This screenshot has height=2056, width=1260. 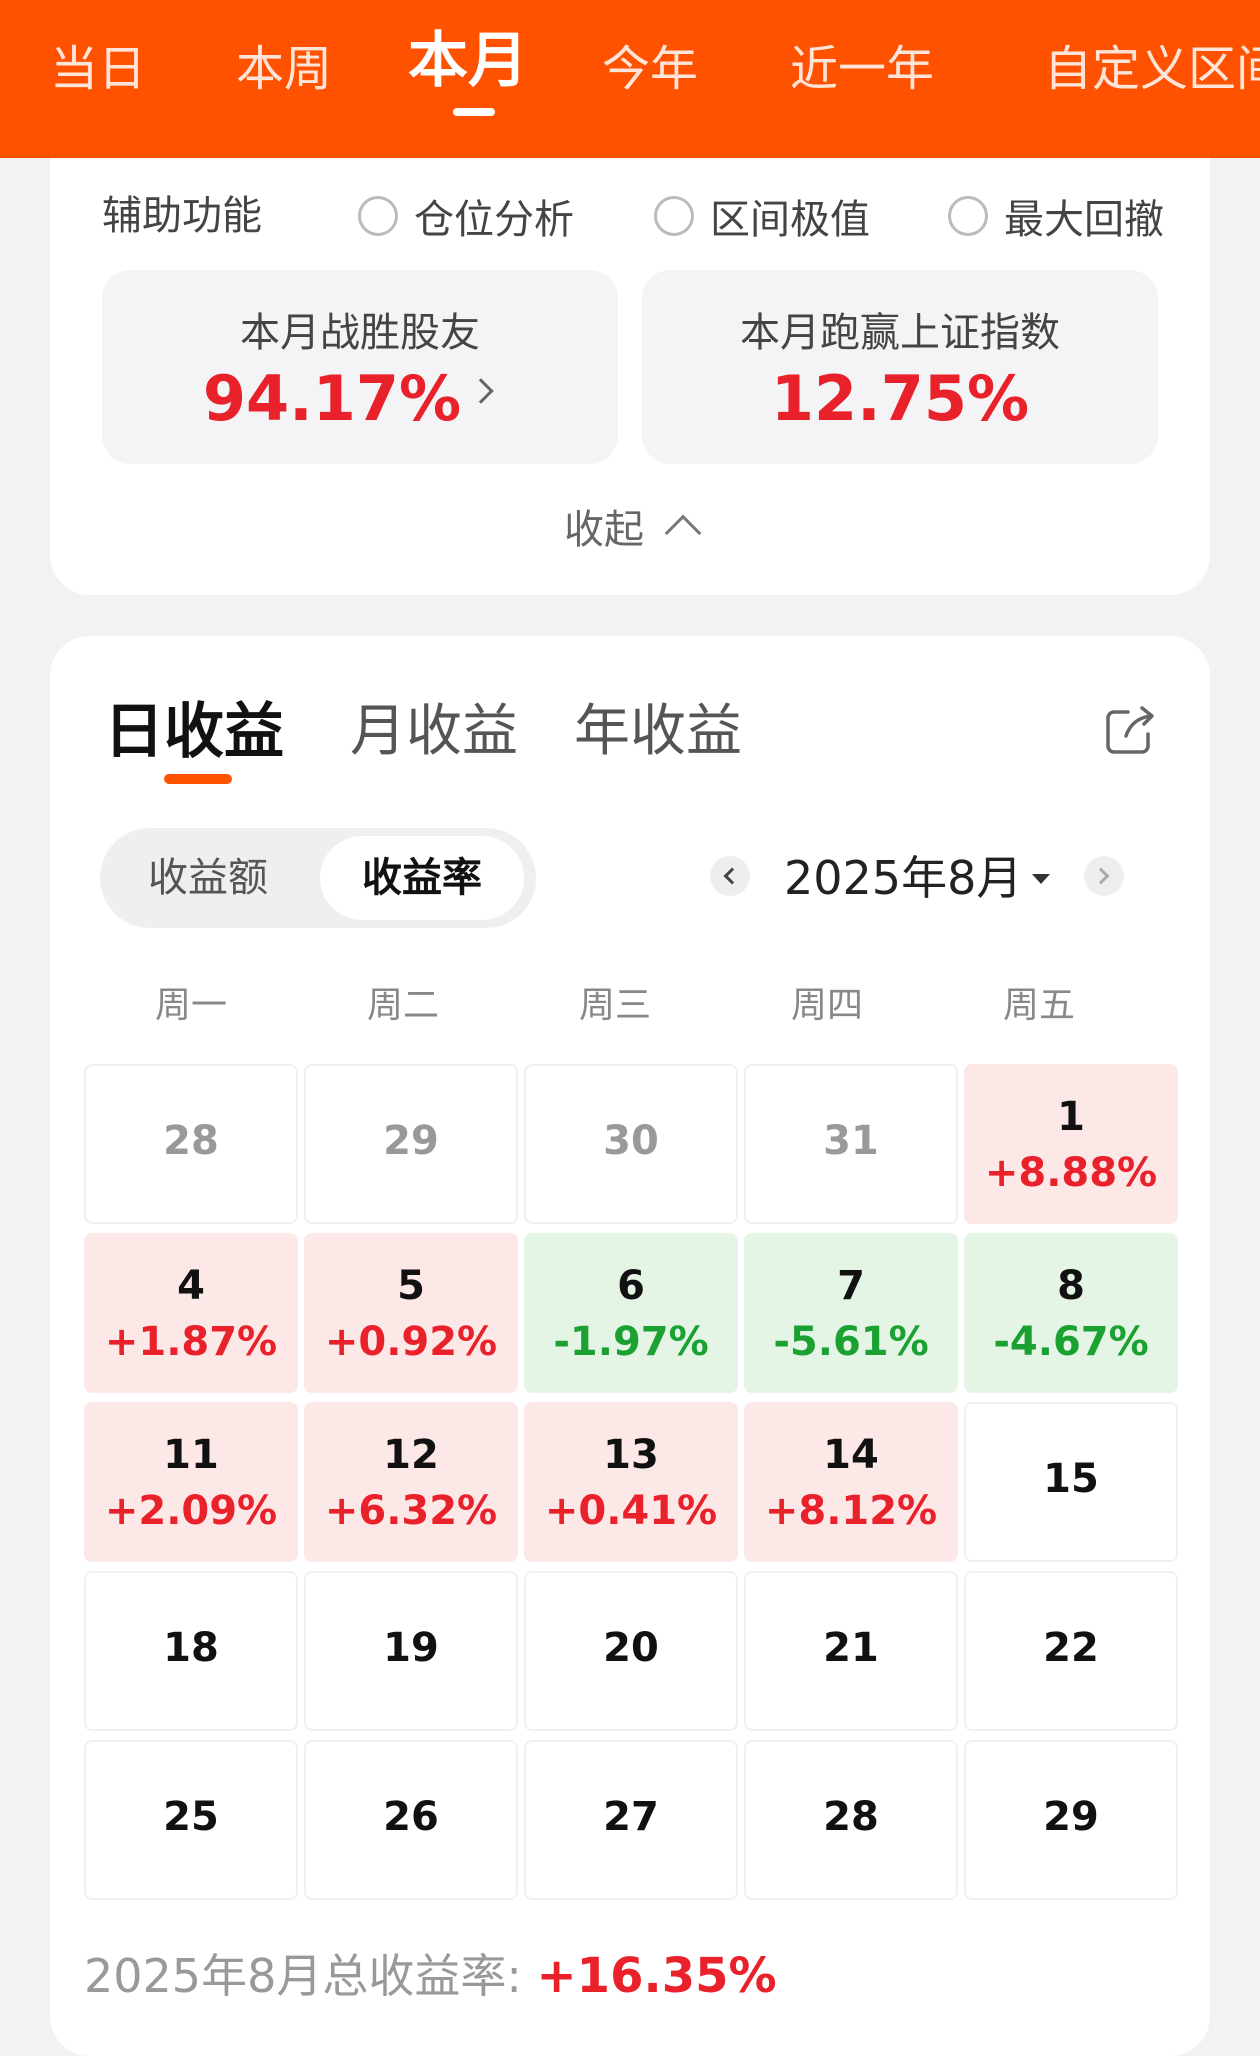 What do you see at coordinates (474, 112) in the screenshot?
I see `active-tab-indicator` at bounding box center [474, 112].